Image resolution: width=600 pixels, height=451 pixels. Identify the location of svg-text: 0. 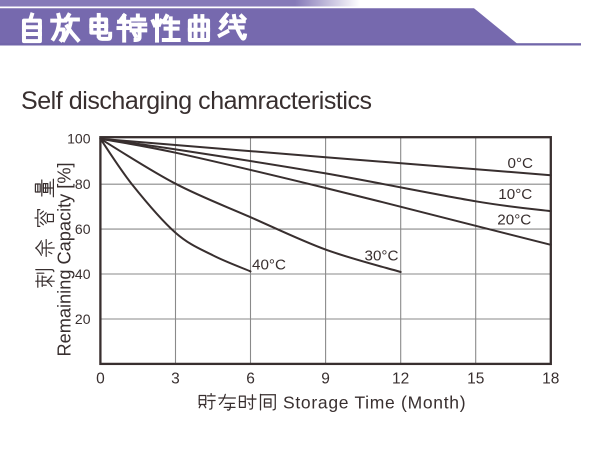
(100, 379).